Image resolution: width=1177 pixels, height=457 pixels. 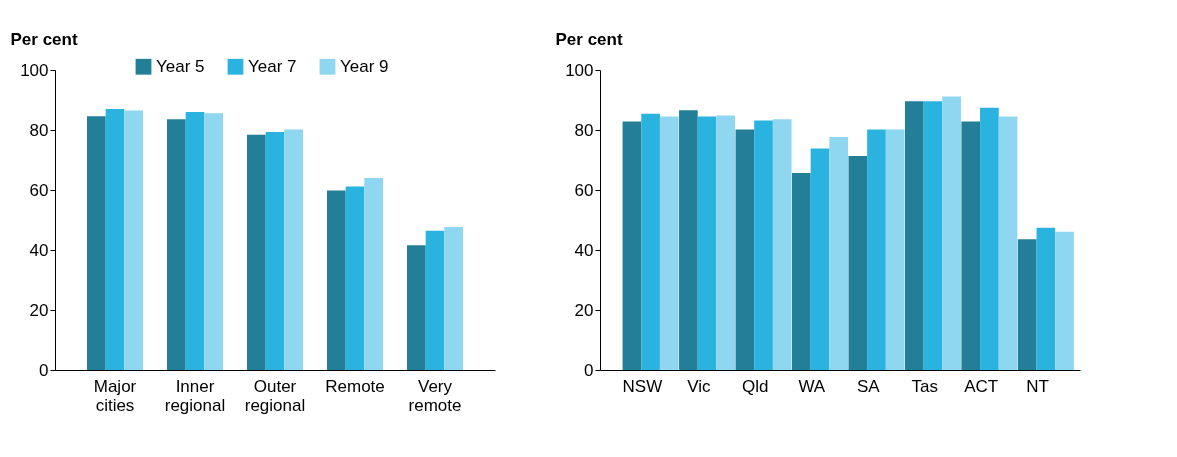 What do you see at coordinates (272, 66) in the screenshot?
I see `legend-label: Year 7` at bounding box center [272, 66].